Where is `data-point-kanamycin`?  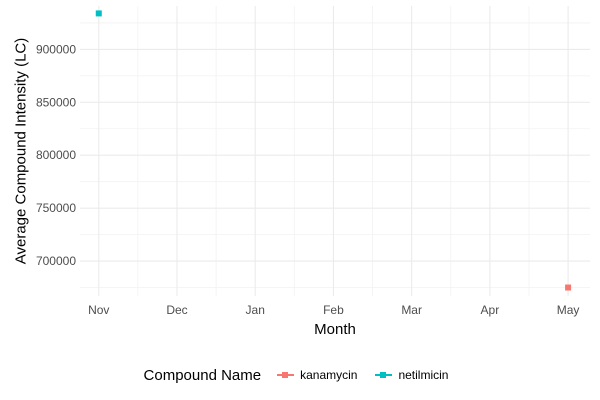 data-point-kanamycin is located at coordinates (568, 287).